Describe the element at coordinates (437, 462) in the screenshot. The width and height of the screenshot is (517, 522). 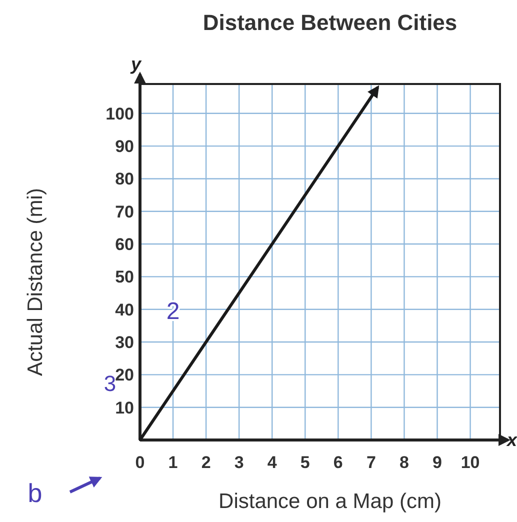
I see `x-tick-label: 9` at that location.